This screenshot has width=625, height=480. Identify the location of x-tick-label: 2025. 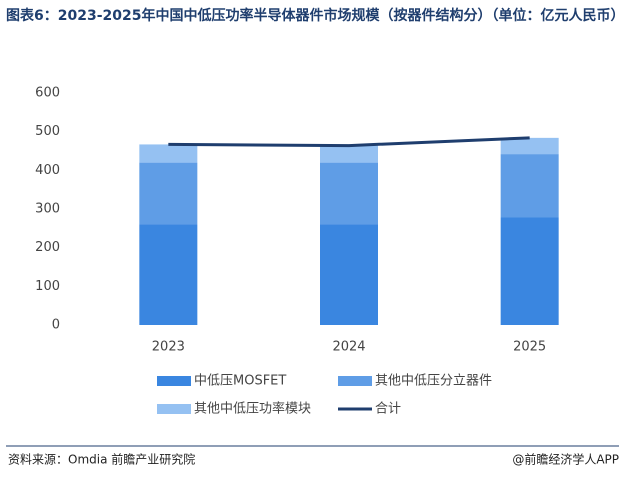
(529, 347).